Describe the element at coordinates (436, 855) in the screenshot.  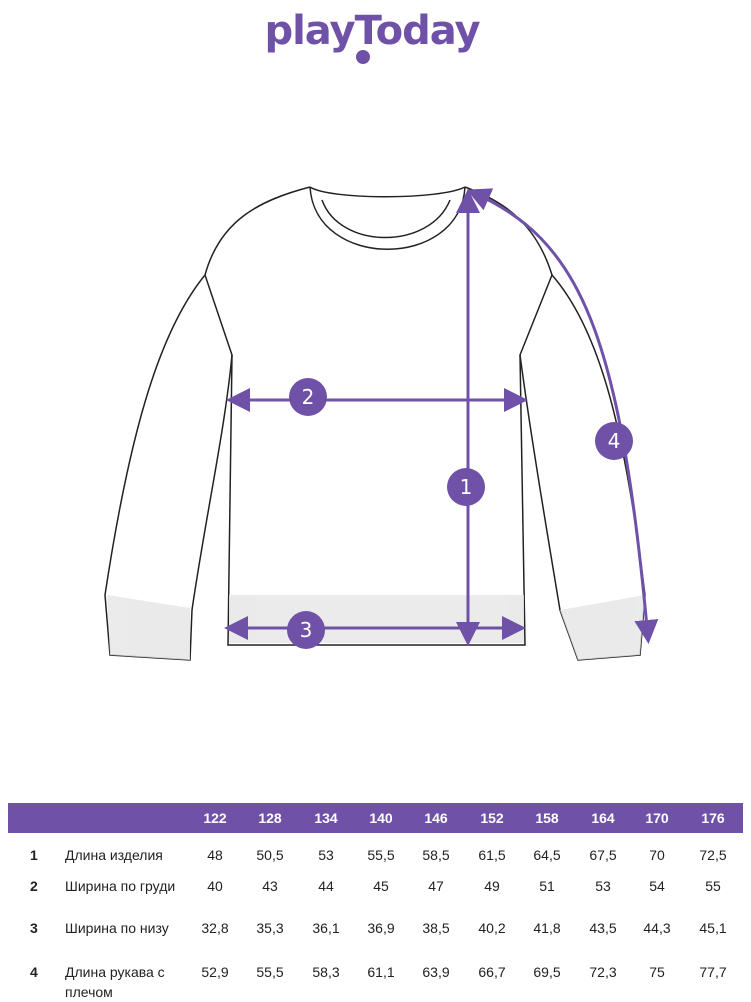
I see `table-cell: 58,5` at that location.